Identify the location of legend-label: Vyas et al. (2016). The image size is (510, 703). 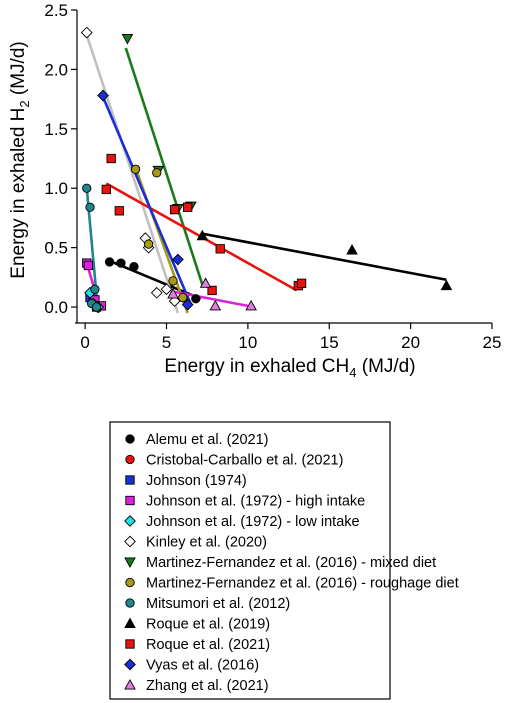
(202, 666).